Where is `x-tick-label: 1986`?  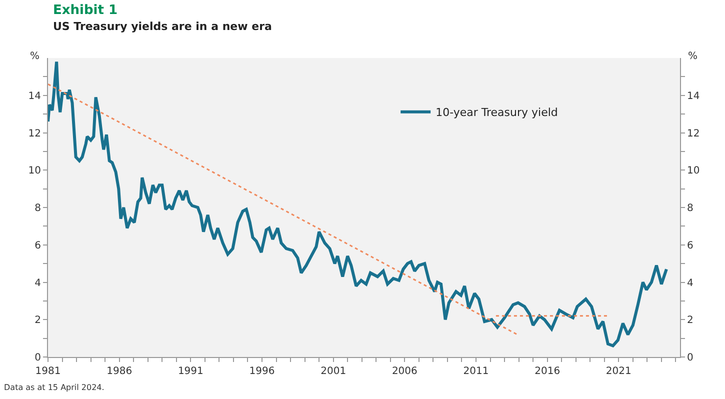
x-tick-label: 1986 is located at coordinates (119, 371).